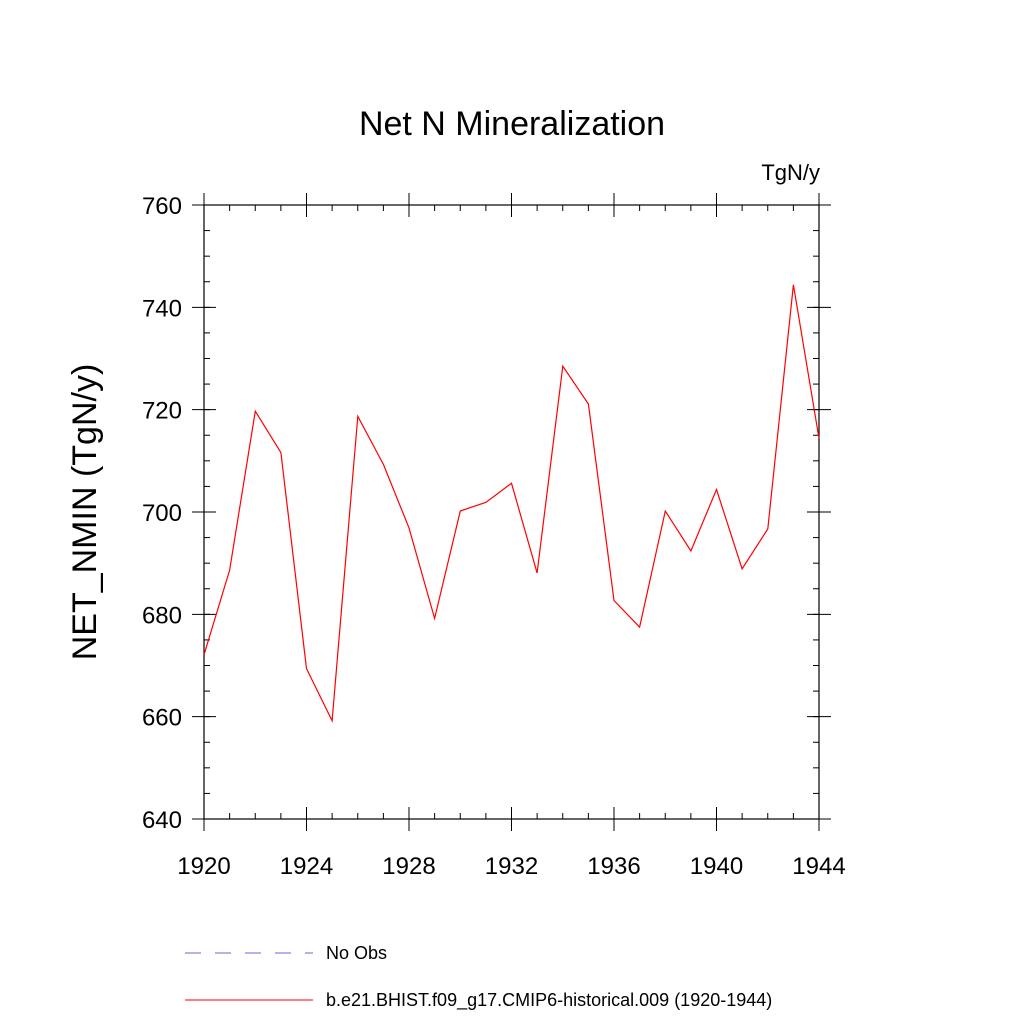 This screenshot has height=1024, width=1024. Describe the element at coordinates (818, 866) in the screenshot. I see `x-tick-label: 1944` at that location.